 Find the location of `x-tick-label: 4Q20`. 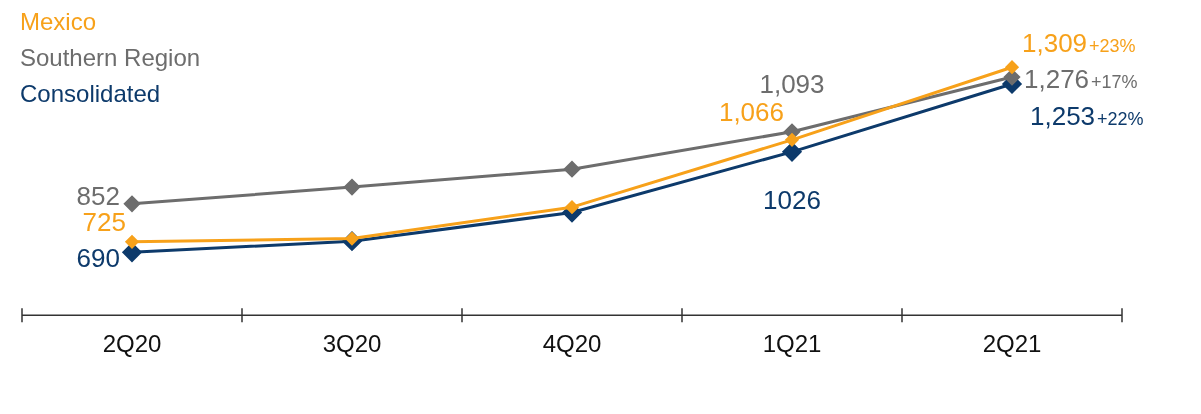

x-tick-label: 4Q20 is located at coordinates (572, 344).